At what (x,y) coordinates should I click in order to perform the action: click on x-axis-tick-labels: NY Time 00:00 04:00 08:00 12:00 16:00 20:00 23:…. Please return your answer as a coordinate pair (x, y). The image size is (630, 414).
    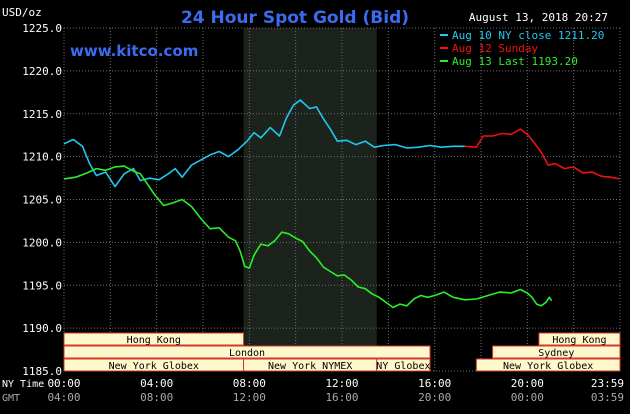
    Looking at the image, I should click on (313, 390).